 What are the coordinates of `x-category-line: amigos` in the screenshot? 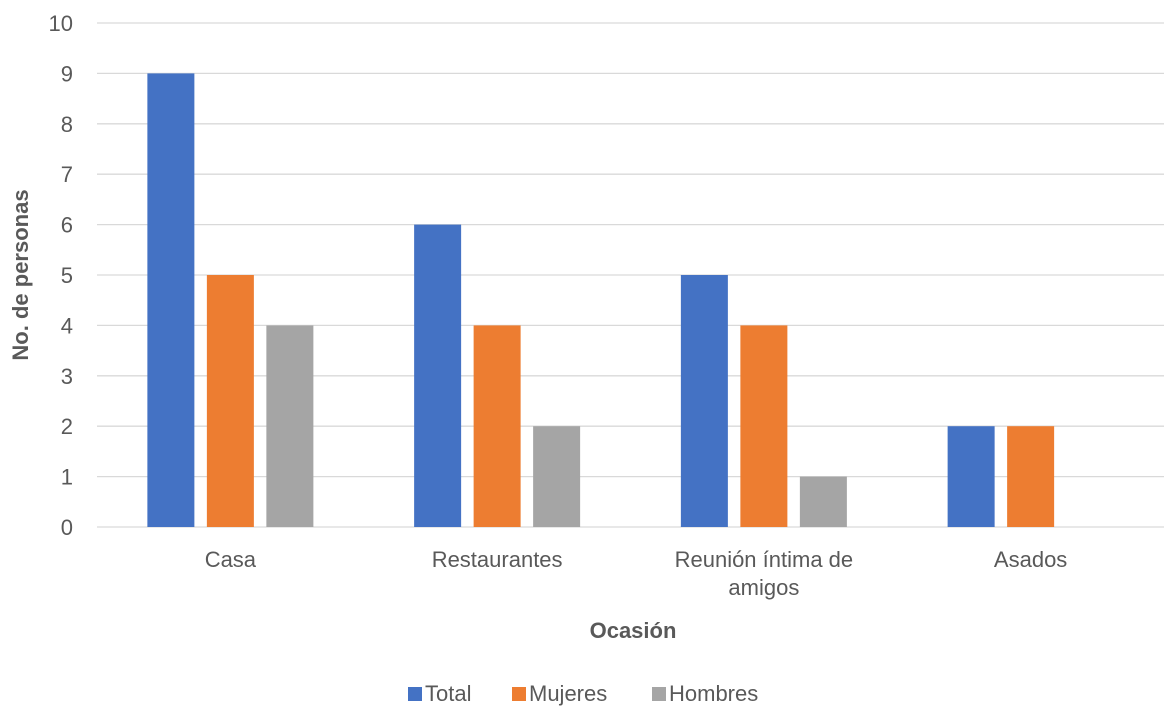 It's located at (763, 587).